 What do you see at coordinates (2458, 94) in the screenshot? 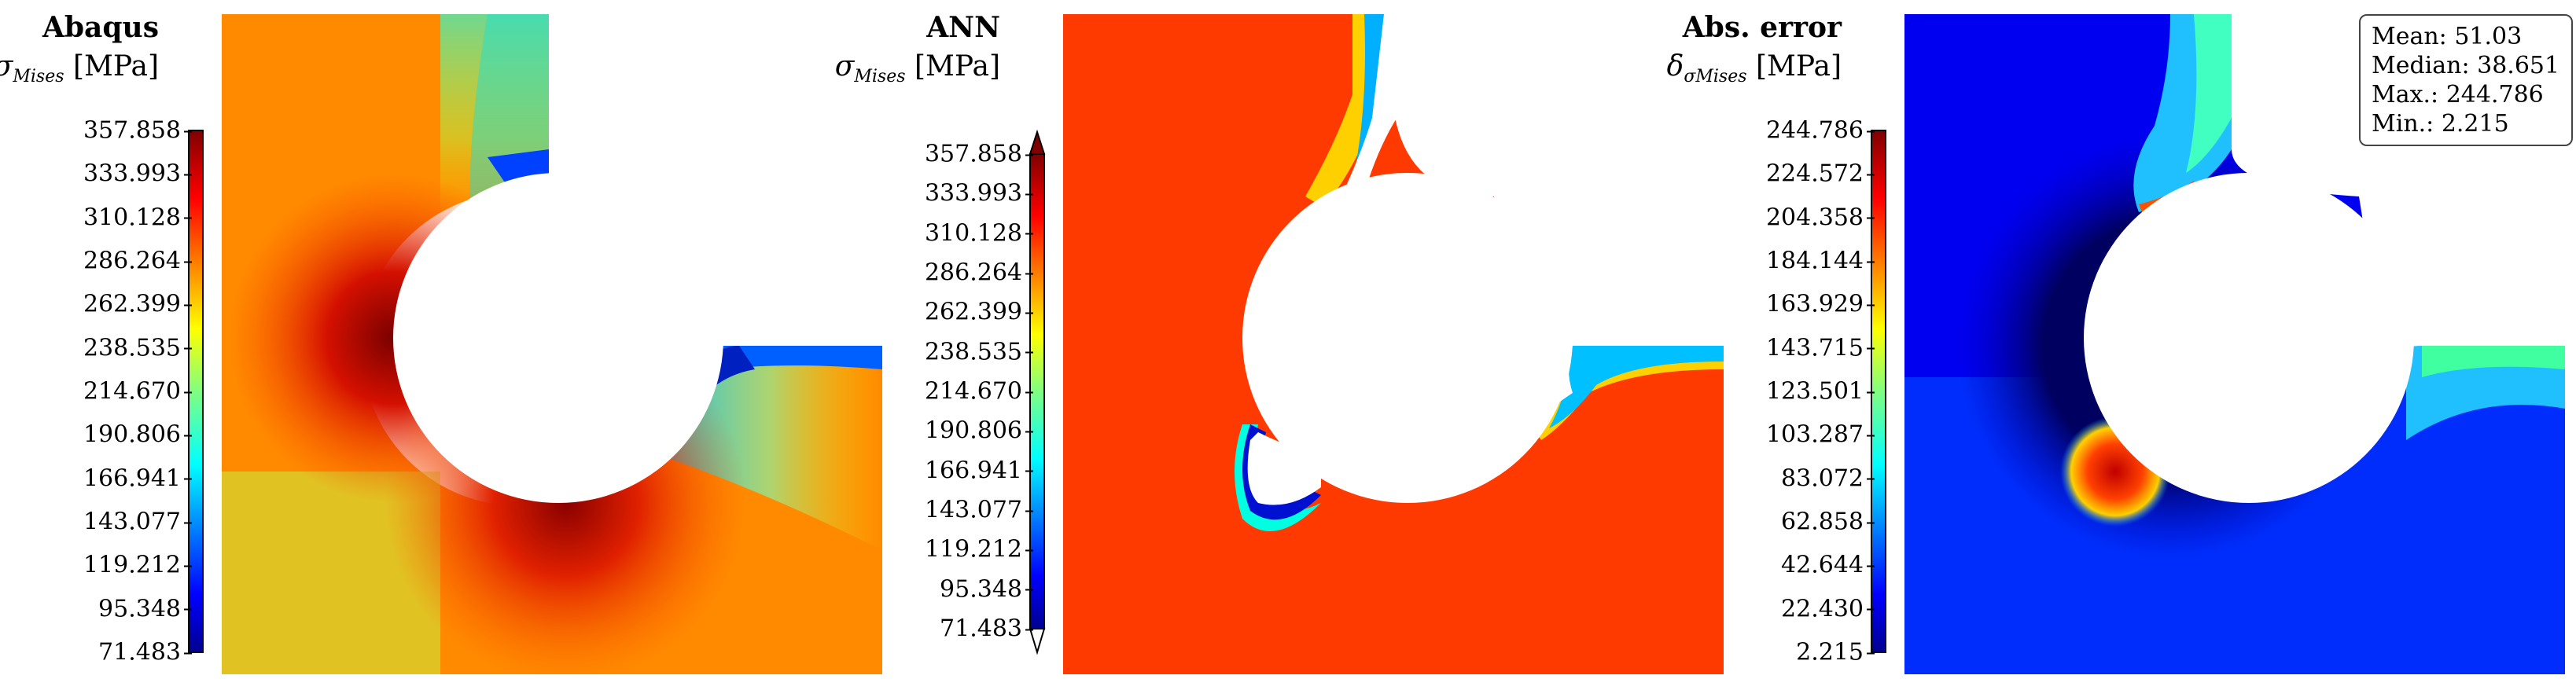
I see `stat-max: Max.: 244.786` at bounding box center [2458, 94].